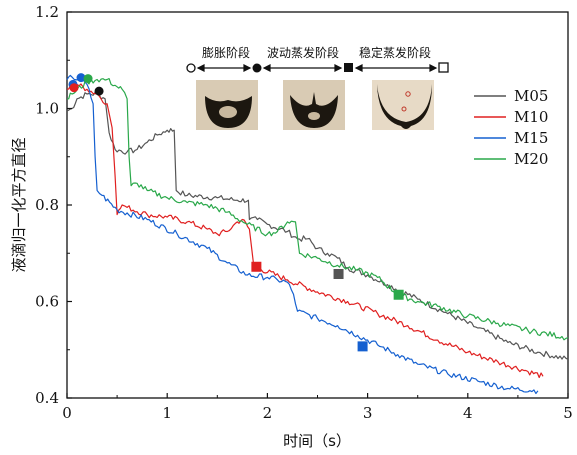 Image resolution: width=577 pixels, height=455 pixels. What do you see at coordinates (314, 105) in the screenshot?
I see `droplet-image-fluctuation` at bounding box center [314, 105].